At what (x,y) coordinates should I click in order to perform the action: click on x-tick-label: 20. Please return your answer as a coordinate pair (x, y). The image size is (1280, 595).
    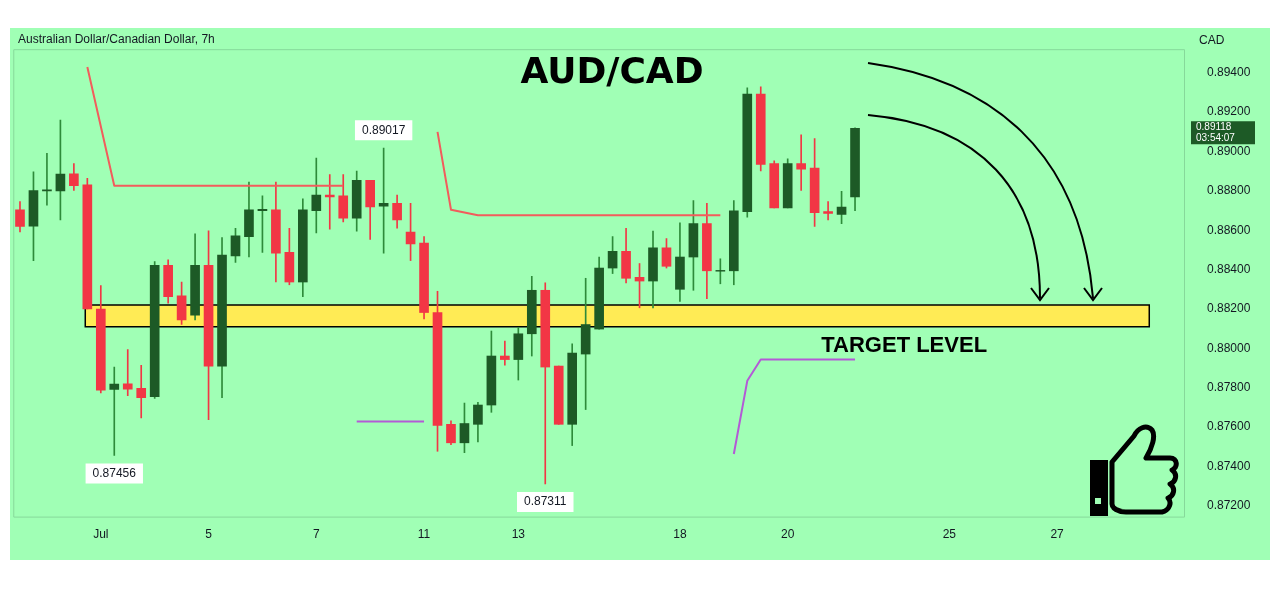
    Looking at the image, I should click on (788, 534).